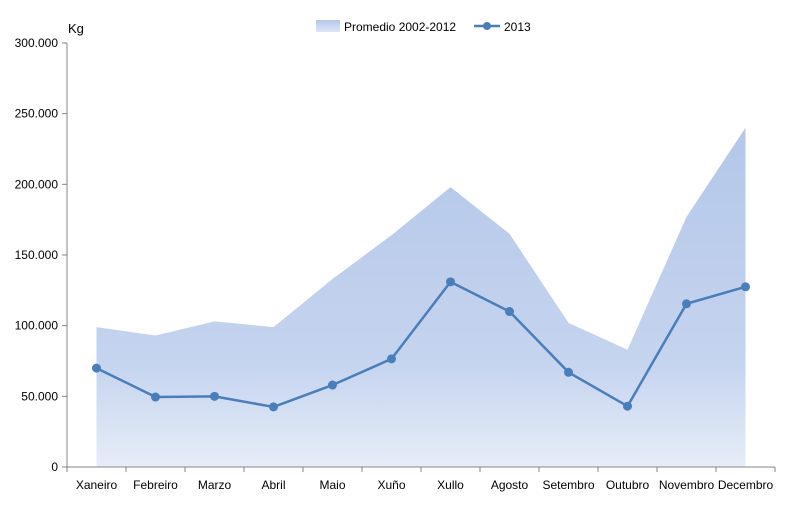 The image size is (795, 509). I want to click on y-tick-label: 150.000, so click(37, 255).